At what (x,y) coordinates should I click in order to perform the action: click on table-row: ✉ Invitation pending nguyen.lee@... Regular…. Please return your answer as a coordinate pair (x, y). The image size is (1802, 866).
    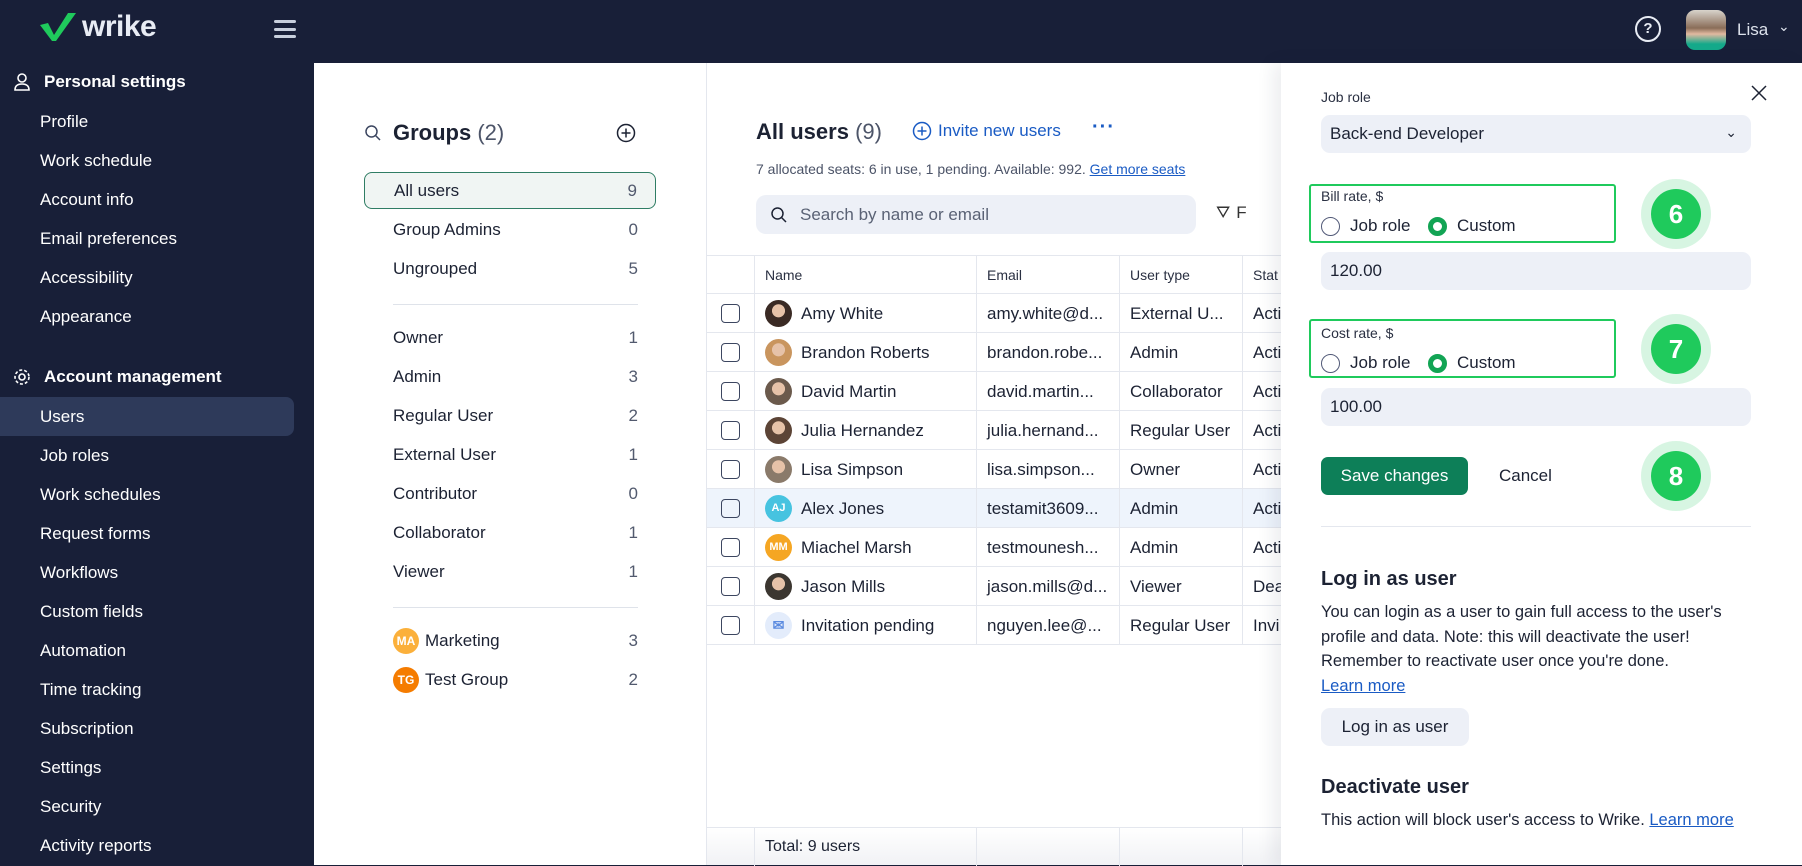
    Looking at the image, I should click on (994, 625).